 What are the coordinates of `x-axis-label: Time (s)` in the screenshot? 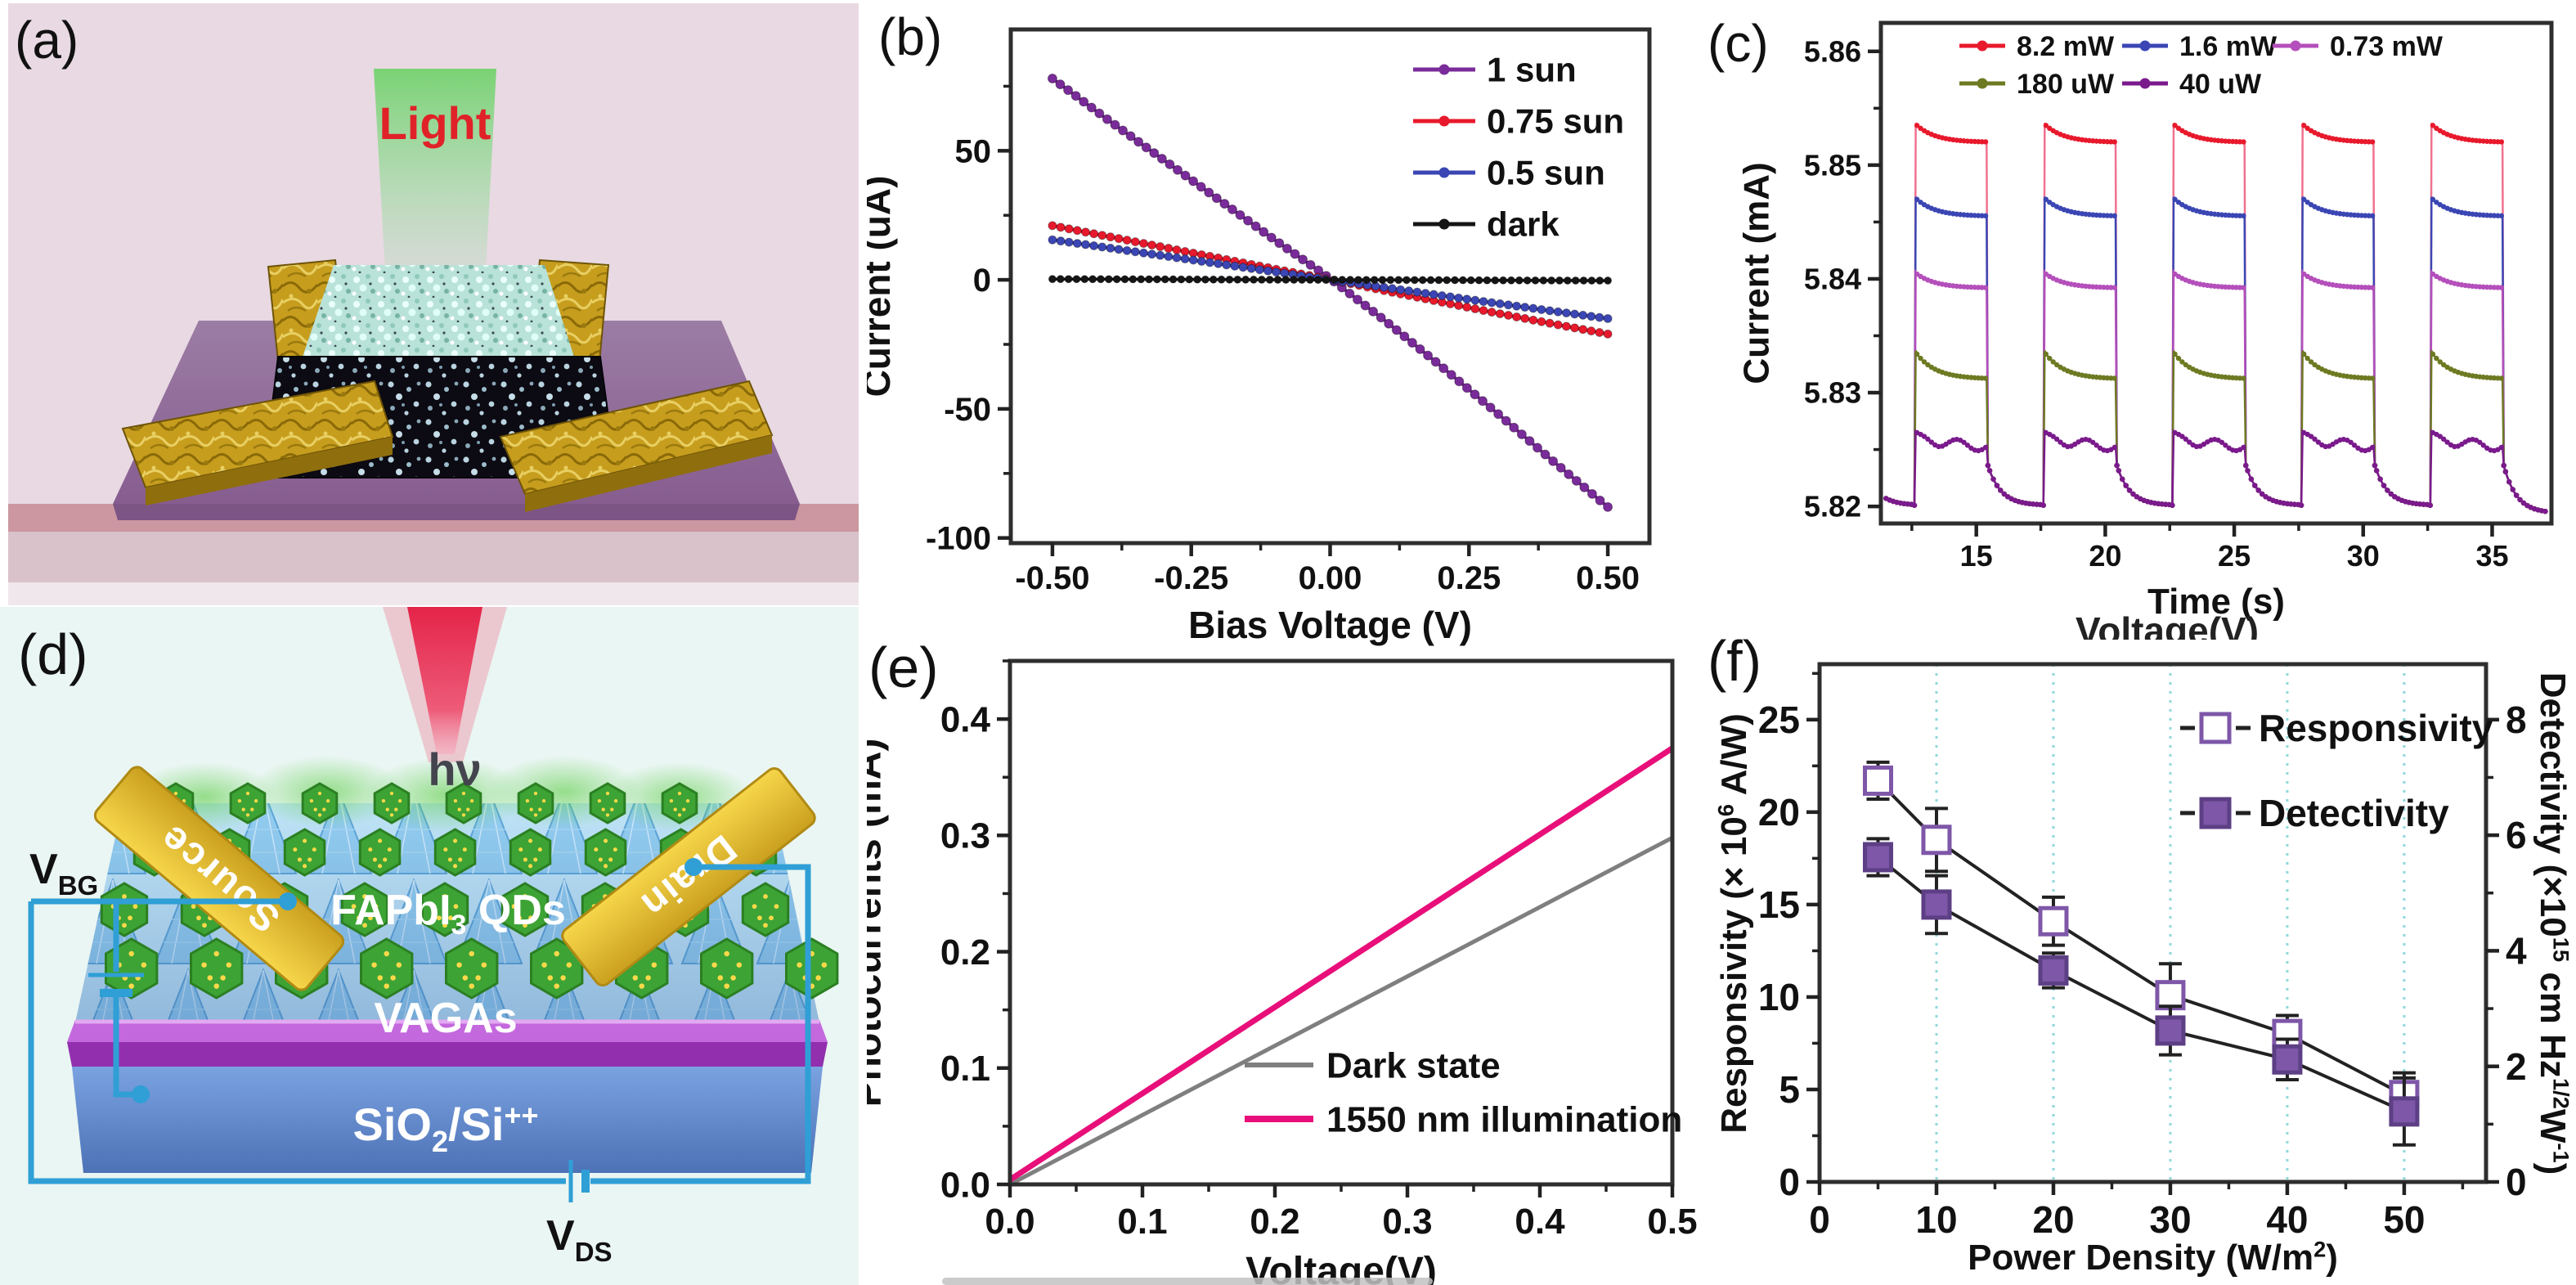 It's located at (2216, 602).